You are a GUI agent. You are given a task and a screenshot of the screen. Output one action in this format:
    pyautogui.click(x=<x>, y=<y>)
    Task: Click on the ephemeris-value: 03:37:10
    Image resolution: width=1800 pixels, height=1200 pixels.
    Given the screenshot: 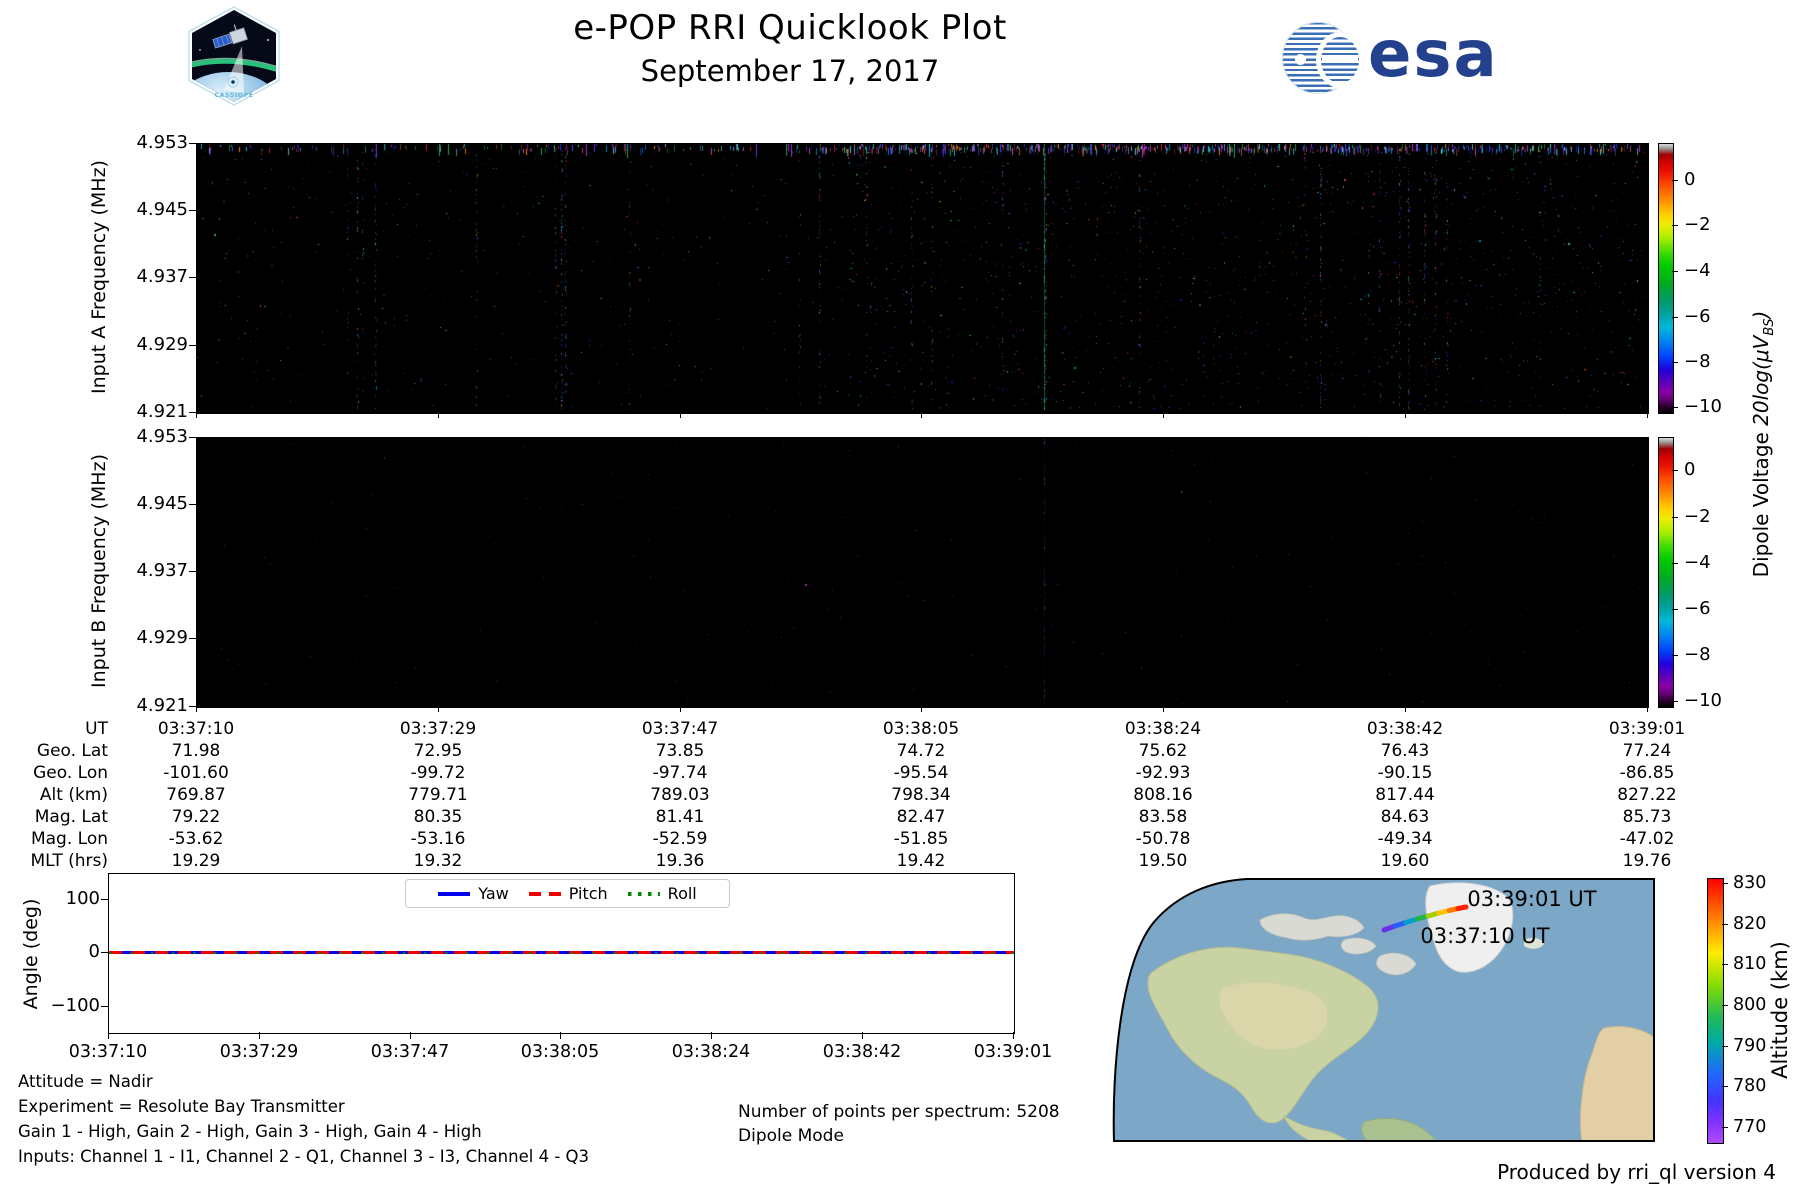 What is the action you would take?
    pyautogui.click(x=196, y=729)
    